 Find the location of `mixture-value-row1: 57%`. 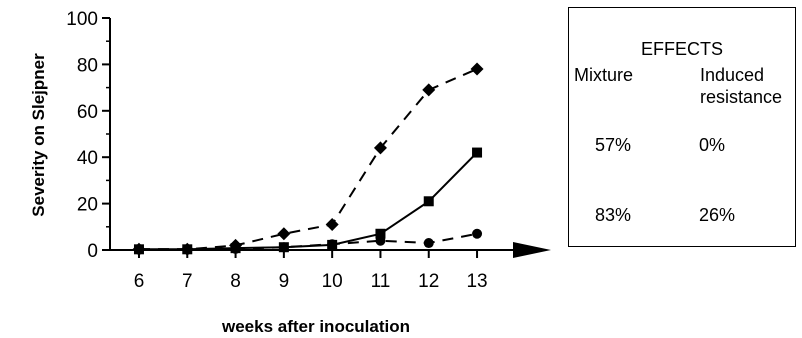

mixture-value-row1: 57% is located at coordinates (613, 145).